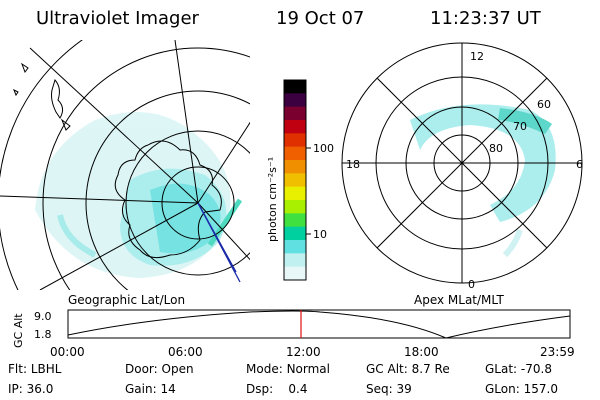  I want to click on time-tick-2359: 23:59, so click(557, 352).